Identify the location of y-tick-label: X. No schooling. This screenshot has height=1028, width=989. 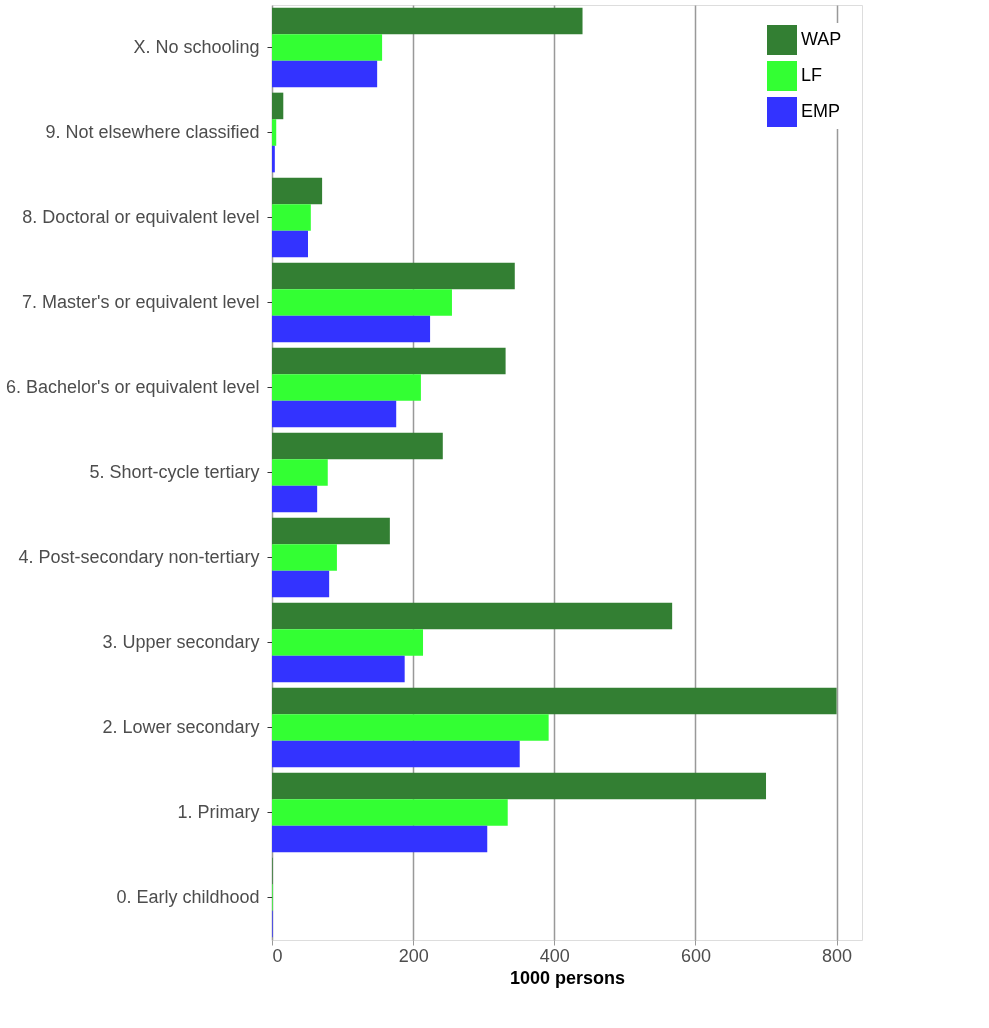
(196, 46).